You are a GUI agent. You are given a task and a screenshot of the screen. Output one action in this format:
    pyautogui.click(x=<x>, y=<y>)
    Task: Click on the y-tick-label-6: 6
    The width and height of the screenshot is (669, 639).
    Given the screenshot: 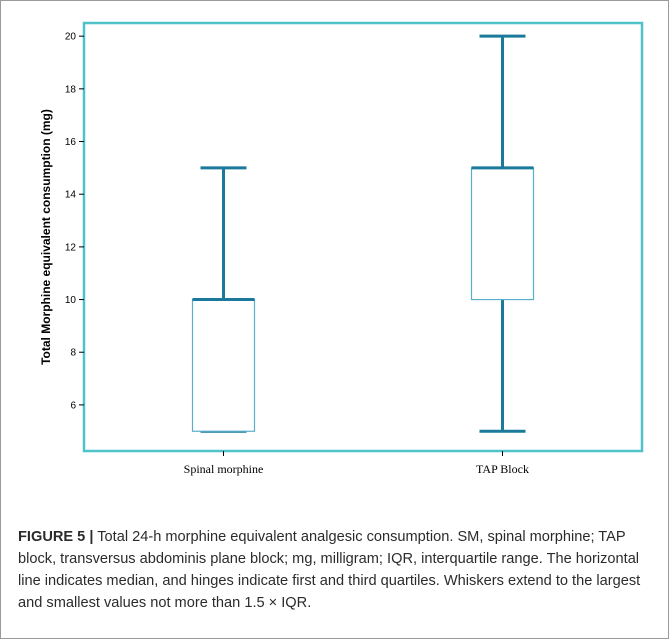 What is the action you would take?
    pyautogui.click(x=73, y=405)
    